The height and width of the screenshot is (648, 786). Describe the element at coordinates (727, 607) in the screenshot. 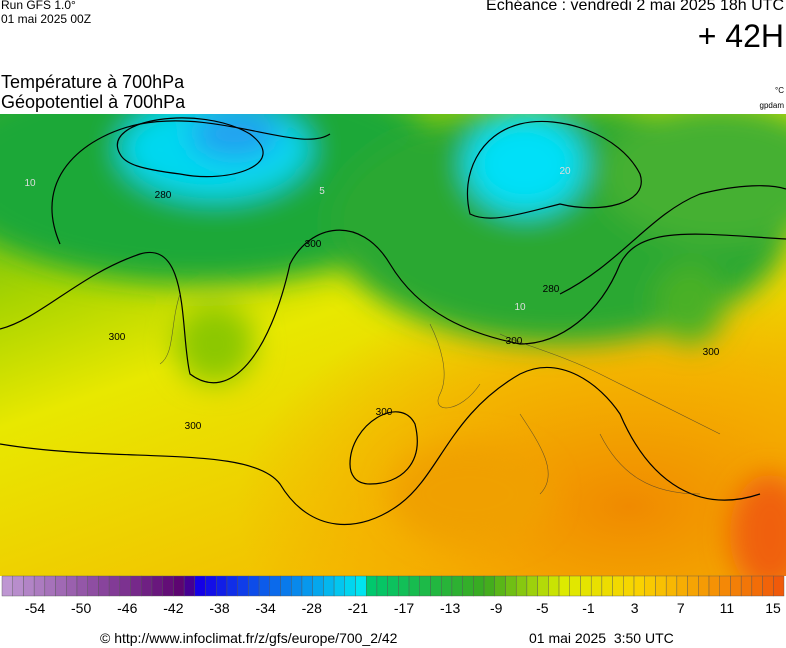

I see `colorbar-label: 11` at that location.